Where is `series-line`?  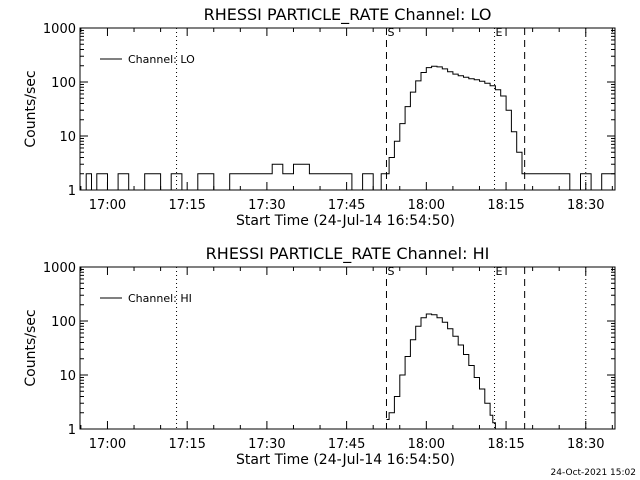
series-line is located at coordinates (441, 371).